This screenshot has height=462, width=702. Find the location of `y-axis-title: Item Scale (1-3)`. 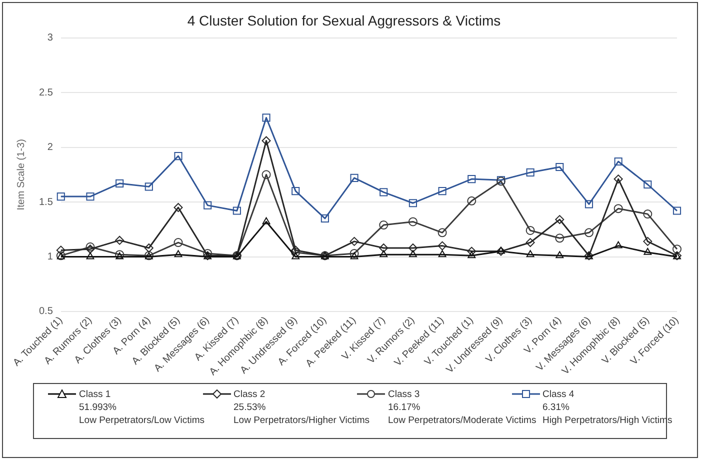

y-axis-title: Item Scale (1-3) is located at coordinates (21, 174).